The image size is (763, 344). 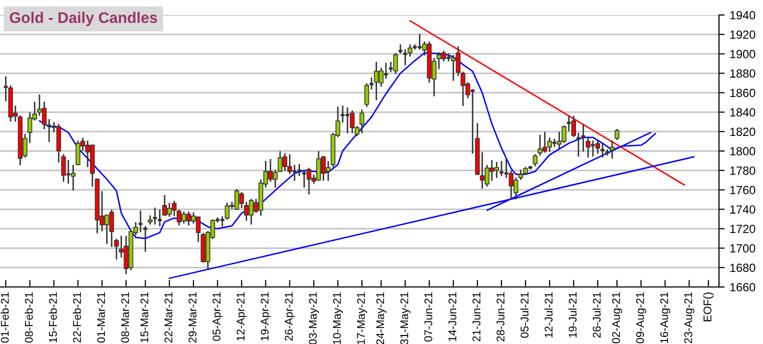 What do you see at coordinates (428, 317) in the screenshot?
I see `x-tick-label: 07-Jun-21` at bounding box center [428, 317].